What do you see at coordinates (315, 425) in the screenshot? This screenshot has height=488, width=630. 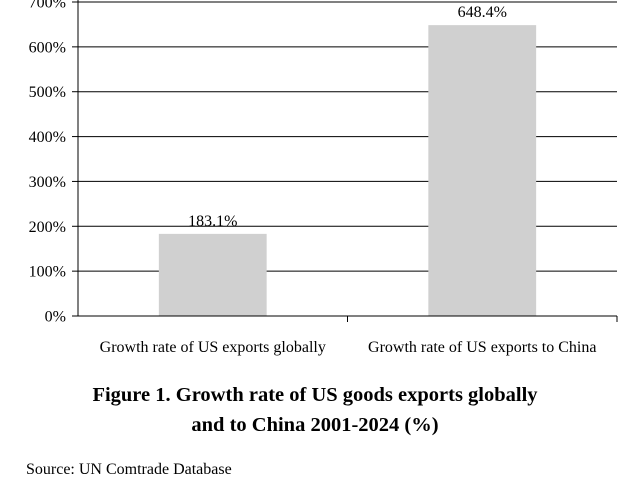 I see `figure-caption-line-2: and to China 2001-2024 (%)` at bounding box center [315, 425].